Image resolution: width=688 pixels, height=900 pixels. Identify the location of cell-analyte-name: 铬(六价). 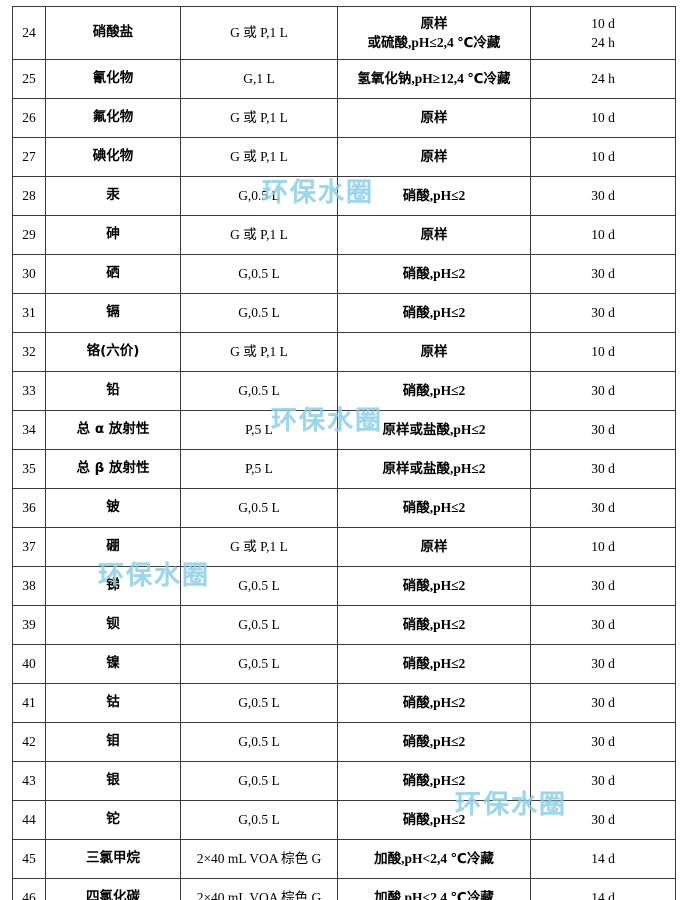
(113, 352).